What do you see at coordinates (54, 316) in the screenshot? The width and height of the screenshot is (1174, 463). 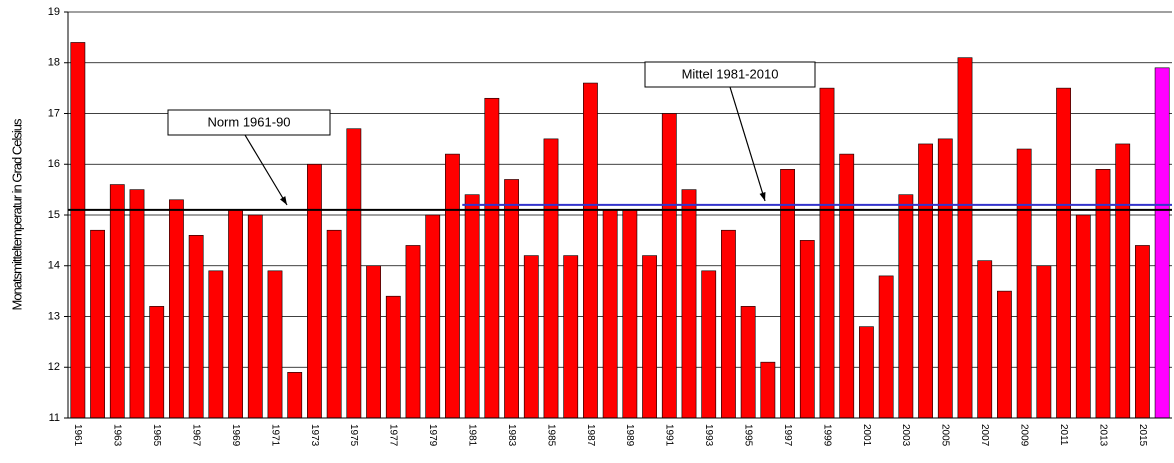 I see `y-tick-label: 13` at bounding box center [54, 316].